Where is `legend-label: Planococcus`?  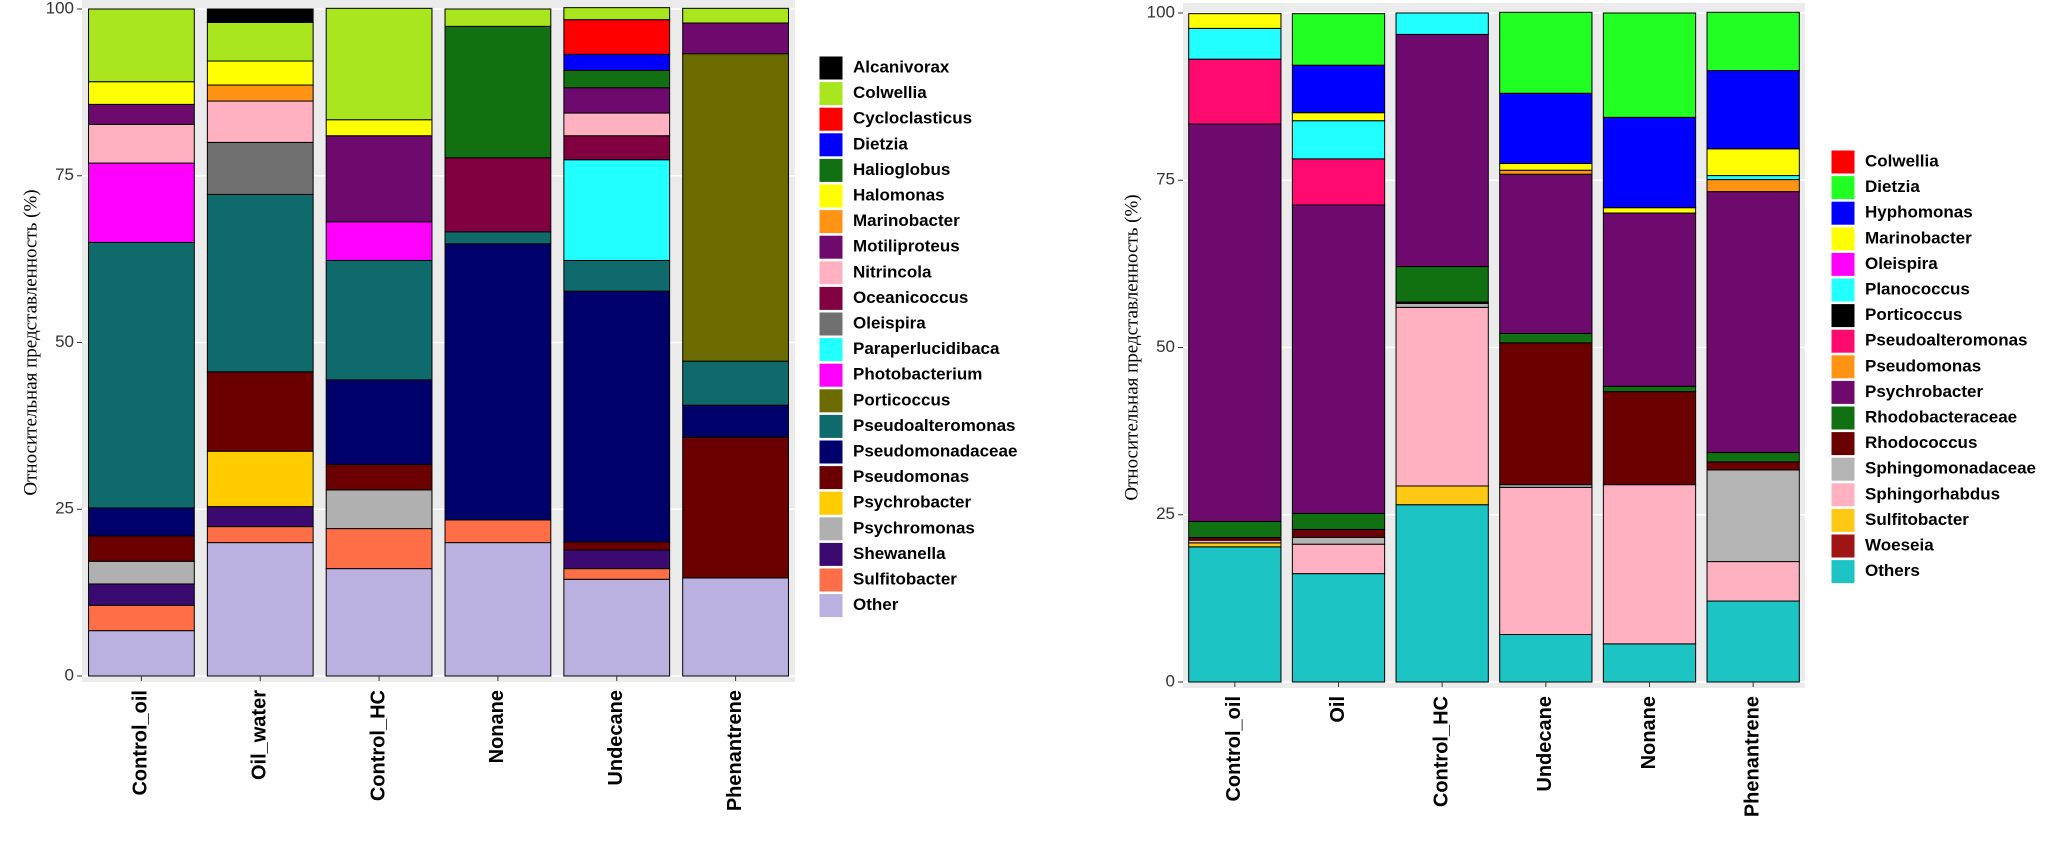 legend-label: Planococcus is located at coordinates (1917, 288).